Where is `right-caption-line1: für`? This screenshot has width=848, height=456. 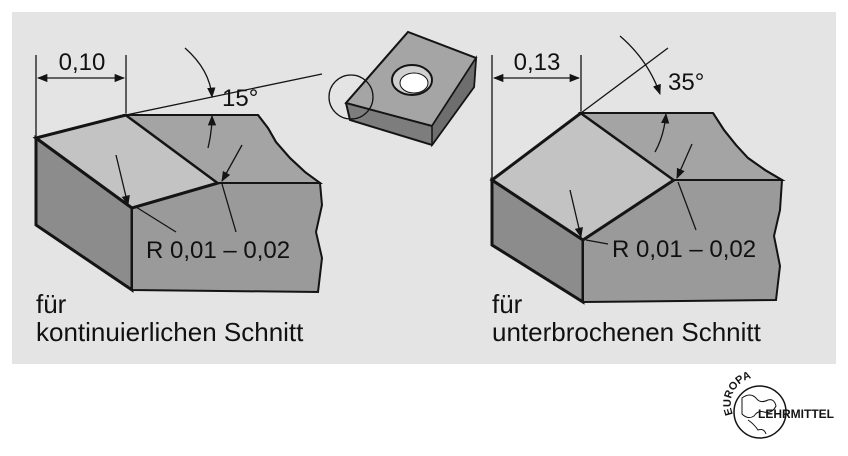 right-caption-line1: für is located at coordinates (507, 304).